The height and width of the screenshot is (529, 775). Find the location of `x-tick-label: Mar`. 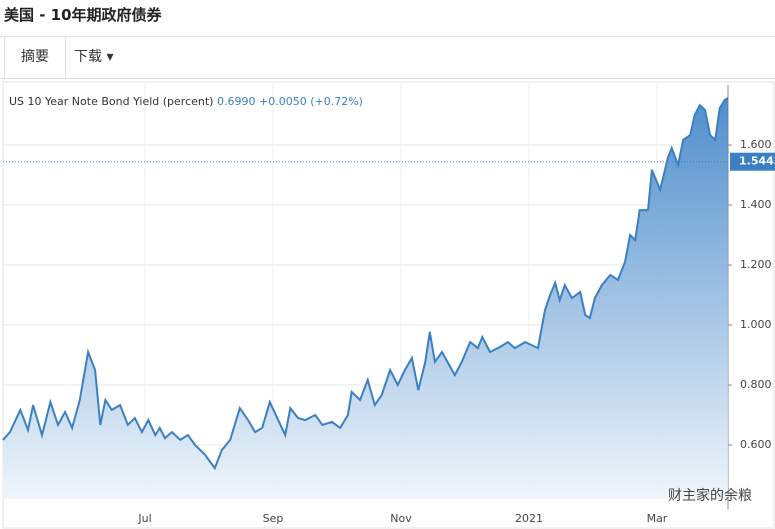

x-tick-label: Mar is located at coordinates (657, 518).